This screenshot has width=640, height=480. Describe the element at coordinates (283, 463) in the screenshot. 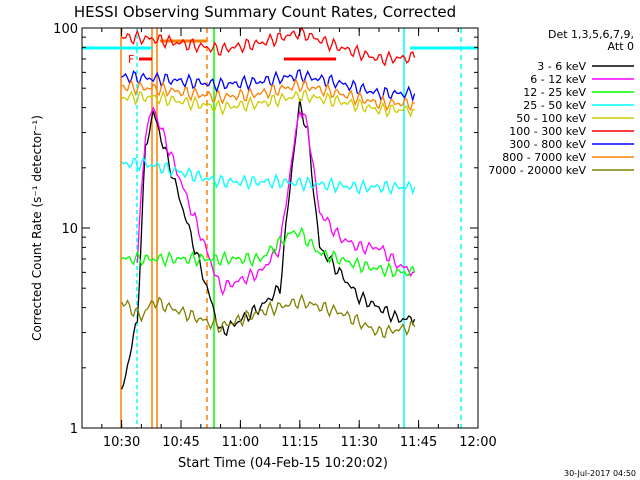

I see `x-axis-label: Start Time (04-Feb-15 10:20:02)` at that location.